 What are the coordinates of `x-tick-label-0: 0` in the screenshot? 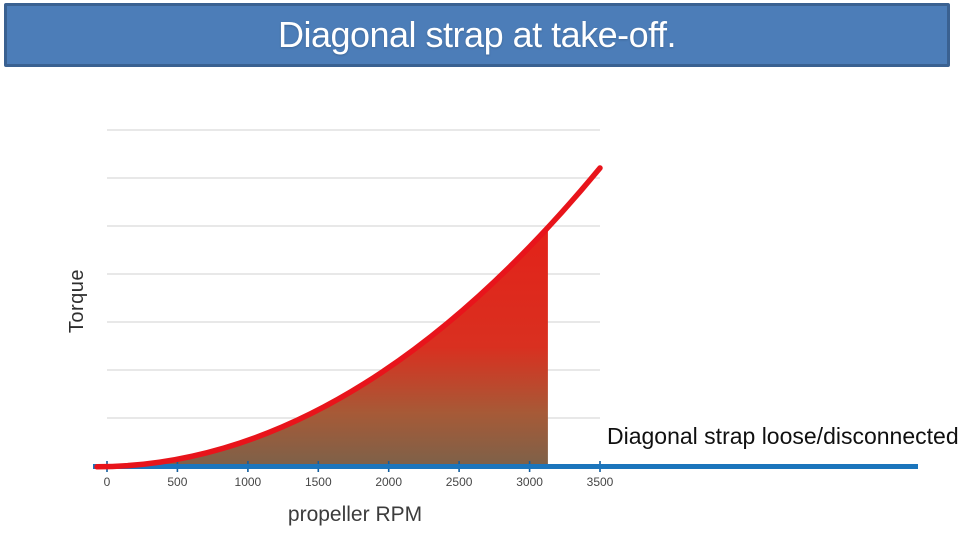 It's located at (107, 482).